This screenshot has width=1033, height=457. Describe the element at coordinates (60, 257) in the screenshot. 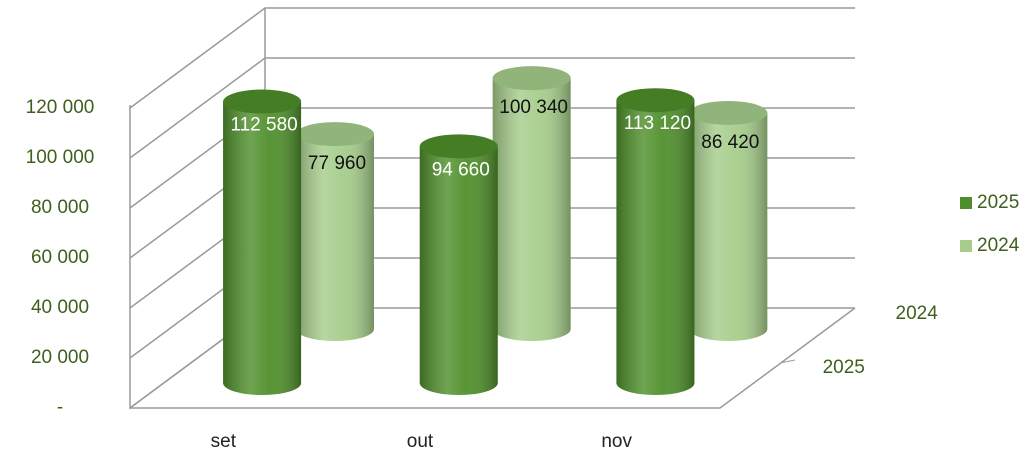

I see `y-tick-label: 60 000` at that location.